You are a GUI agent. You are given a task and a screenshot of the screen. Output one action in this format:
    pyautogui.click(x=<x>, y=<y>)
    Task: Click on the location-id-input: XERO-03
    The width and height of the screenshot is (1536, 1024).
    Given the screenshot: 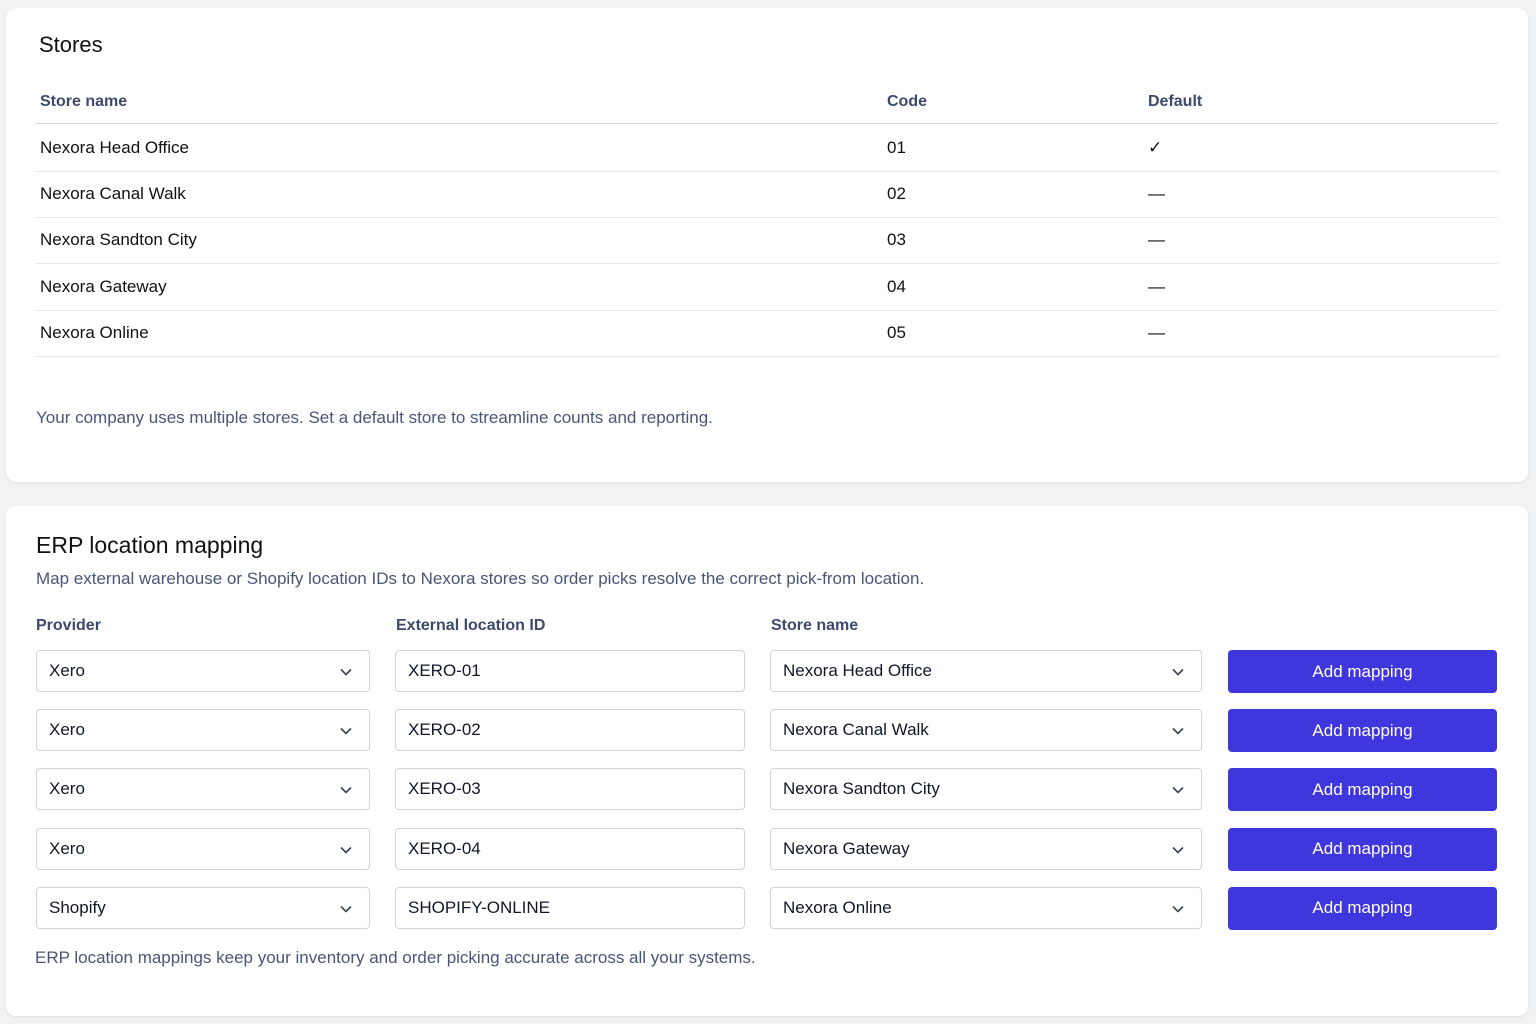 What is the action you would take?
    pyautogui.click(x=570, y=789)
    